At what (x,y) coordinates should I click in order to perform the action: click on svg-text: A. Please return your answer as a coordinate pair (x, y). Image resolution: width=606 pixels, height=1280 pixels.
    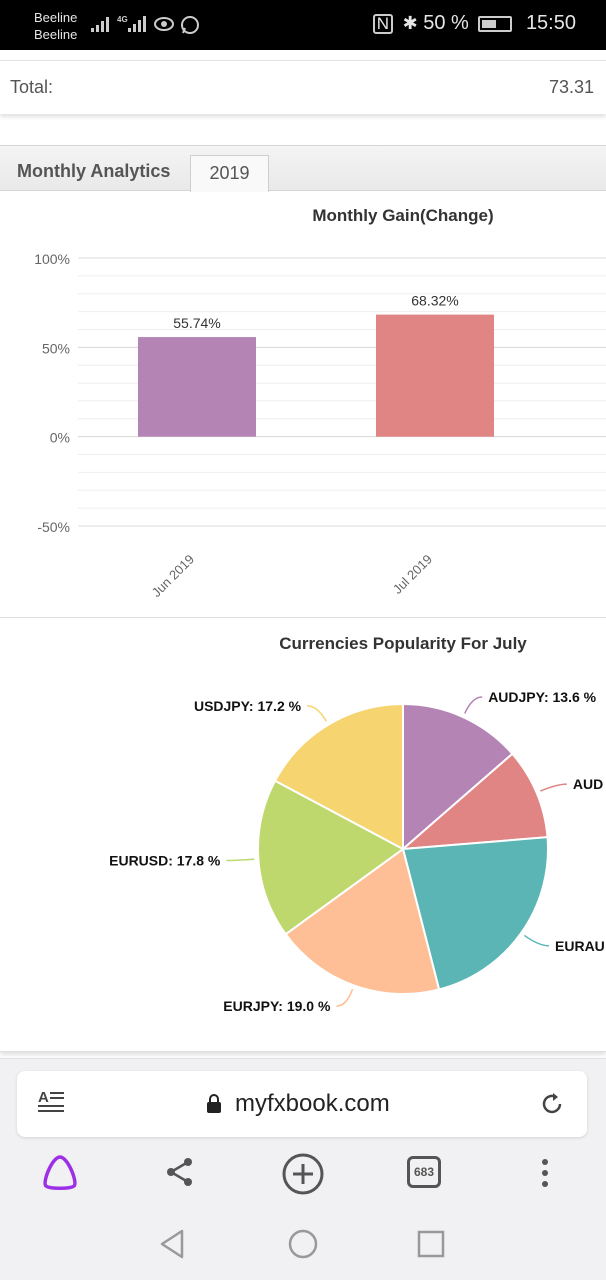
    Looking at the image, I should click on (43, 1097).